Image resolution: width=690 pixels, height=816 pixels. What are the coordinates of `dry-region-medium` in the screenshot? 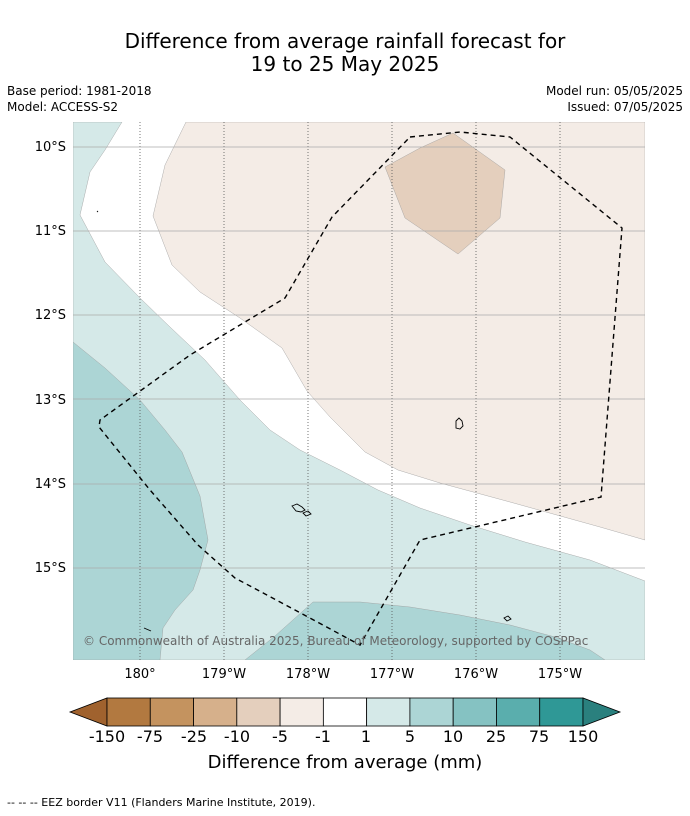 It's located at (445, 193).